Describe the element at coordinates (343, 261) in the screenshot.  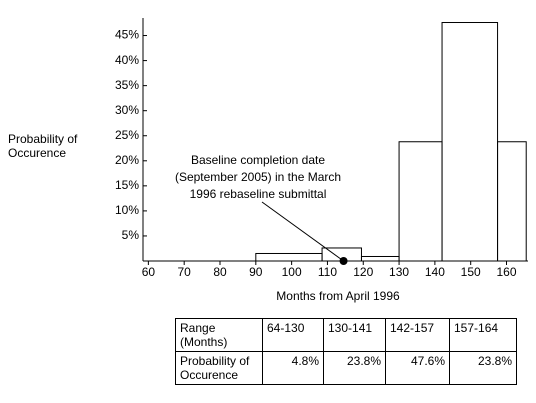
I see `marker` at that location.